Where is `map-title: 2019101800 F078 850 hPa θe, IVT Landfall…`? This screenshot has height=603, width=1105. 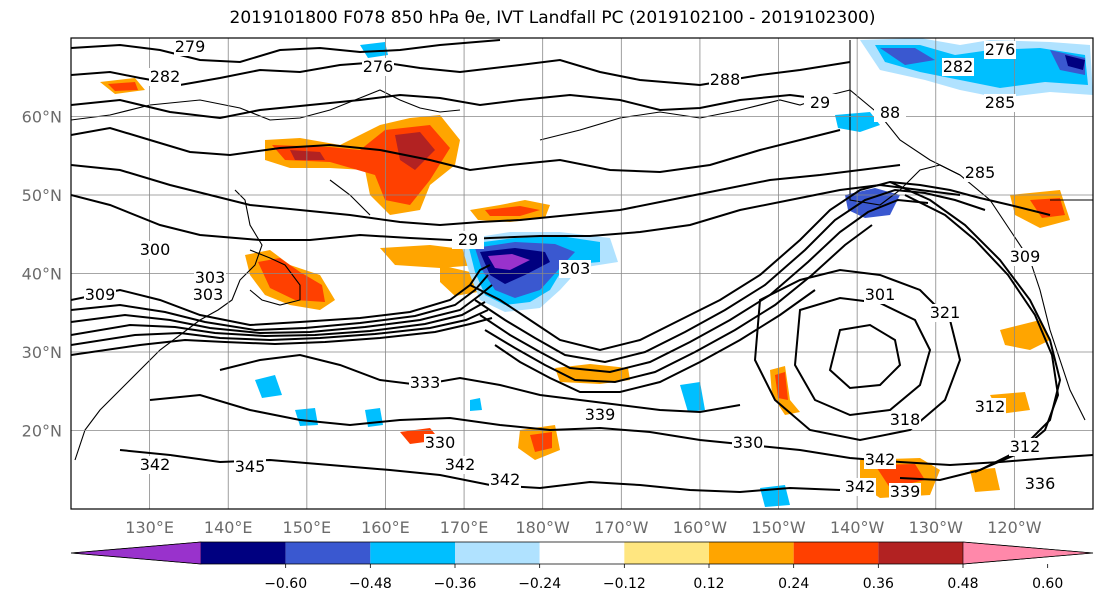
map-title: 2019101800 F078 850 hPa θe, IVT Landfall… is located at coordinates (552, 18).